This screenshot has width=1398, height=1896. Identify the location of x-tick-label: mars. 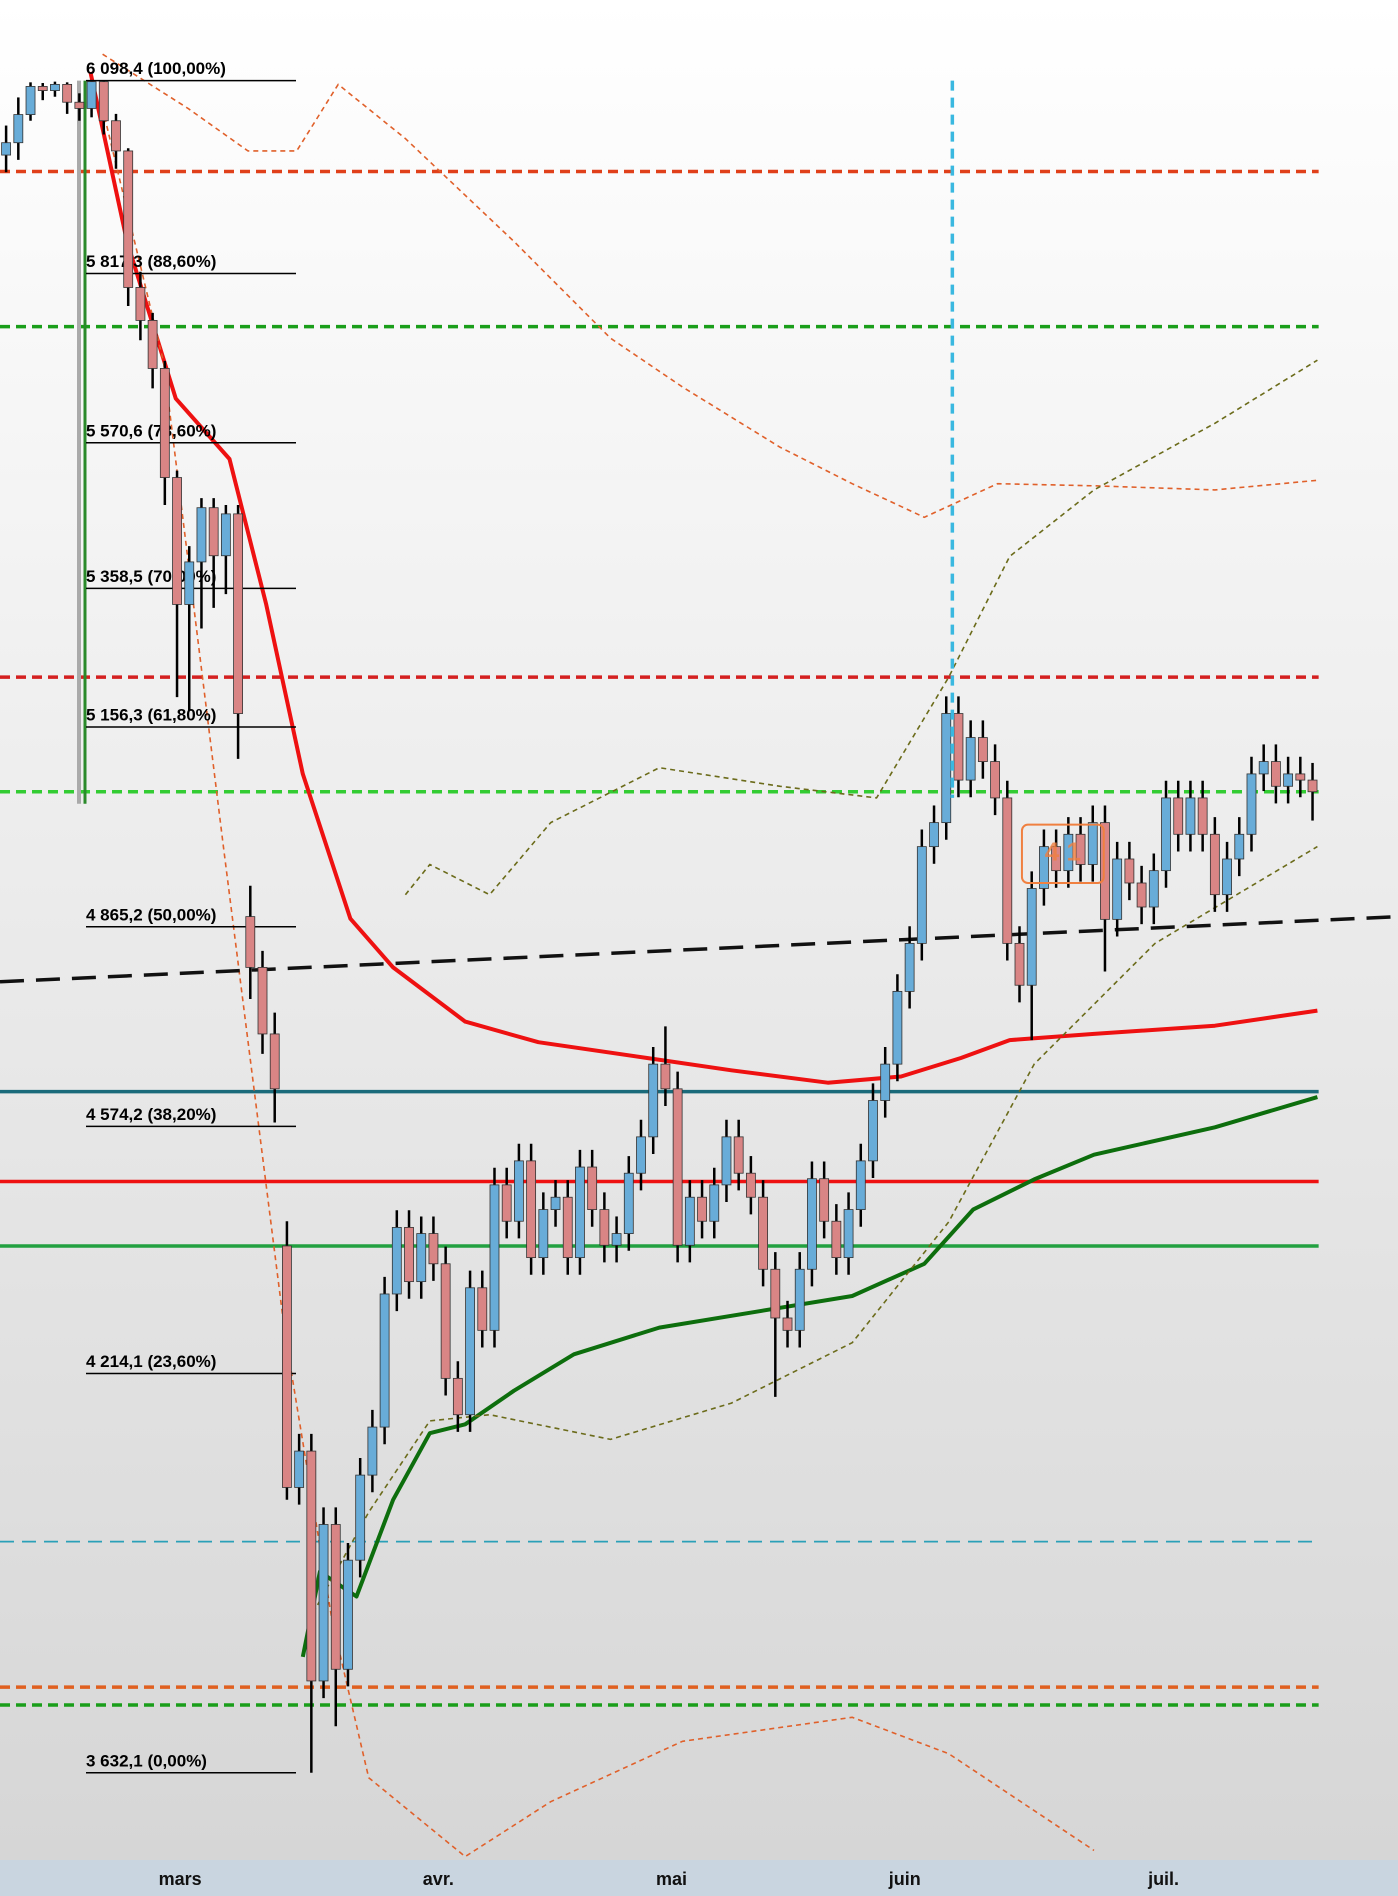
(180, 1879).